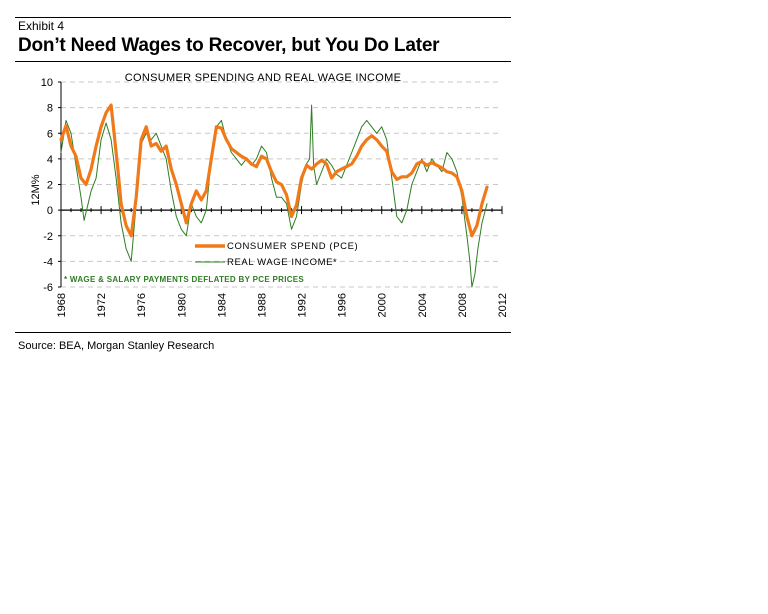 The width and height of the screenshot is (768, 614). What do you see at coordinates (423, 305) in the screenshot?
I see `x-tick-label: 2004` at bounding box center [423, 305].